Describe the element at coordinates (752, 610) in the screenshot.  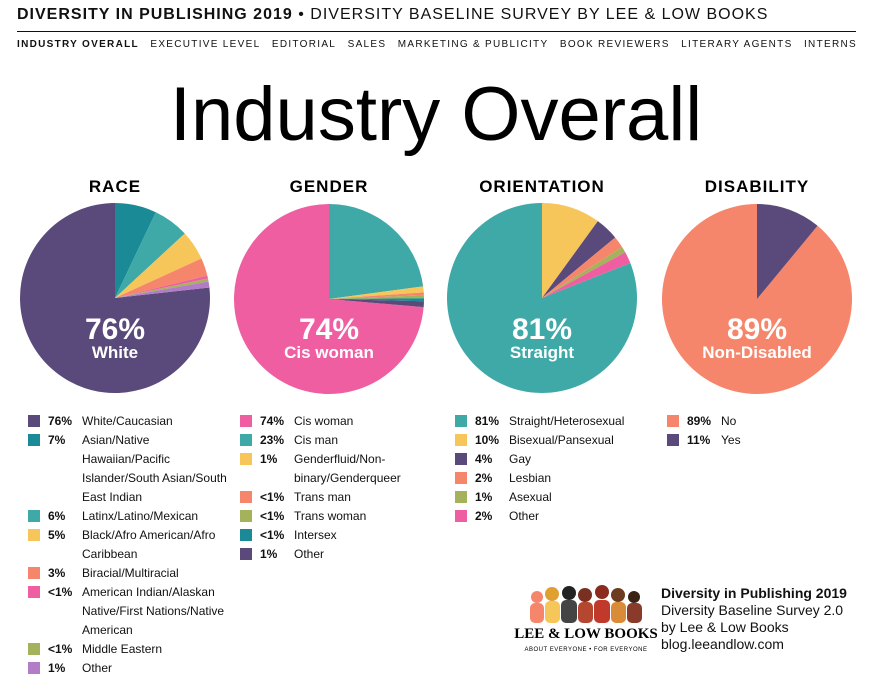
I see `footer-line: Diversity Baseline Survey 2.0` at that location.